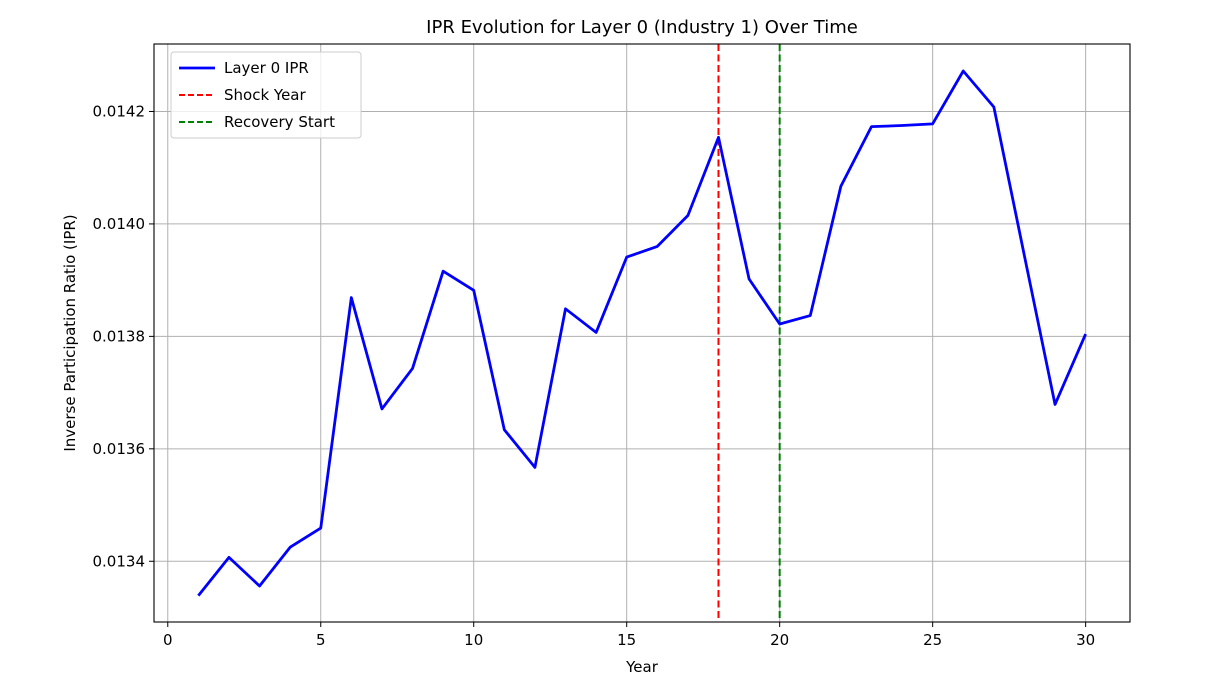 The height and width of the screenshot is (682, 1232). I want to click on y-tick-label: 0.0136, so click(119, 449).